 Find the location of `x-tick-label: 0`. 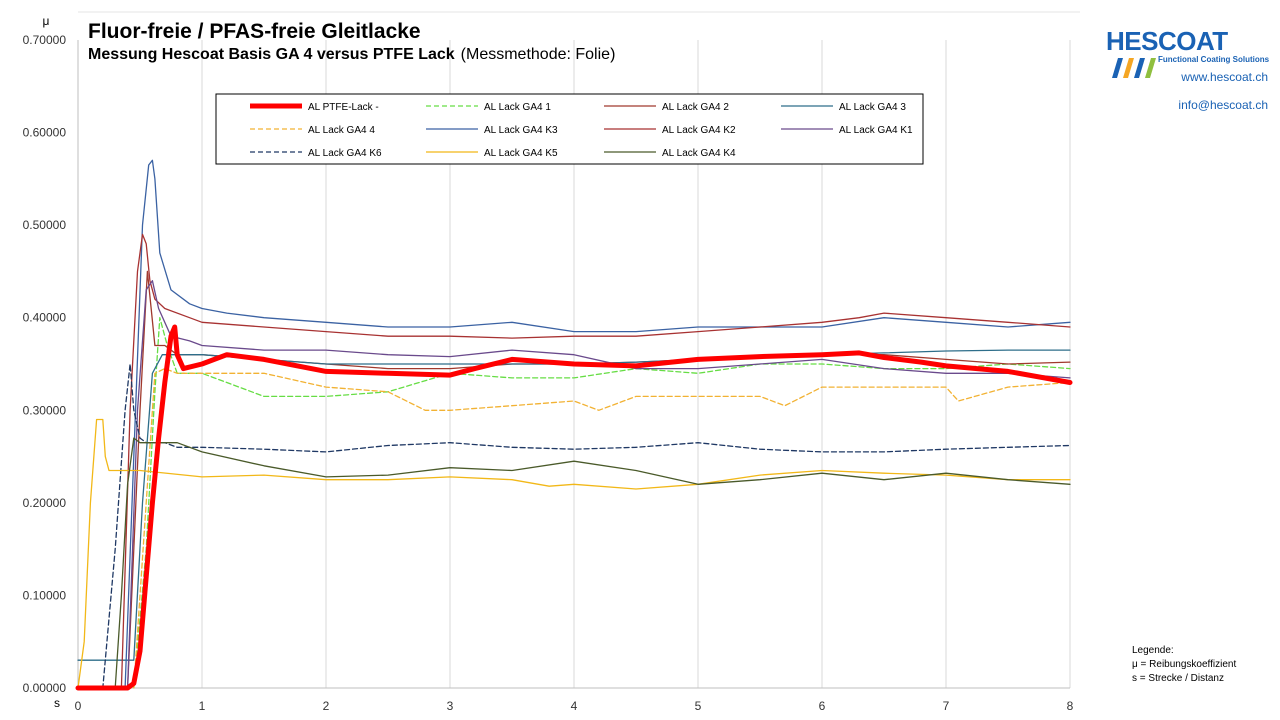

x-tick-label: 0 is located at coordinates (78, 706).